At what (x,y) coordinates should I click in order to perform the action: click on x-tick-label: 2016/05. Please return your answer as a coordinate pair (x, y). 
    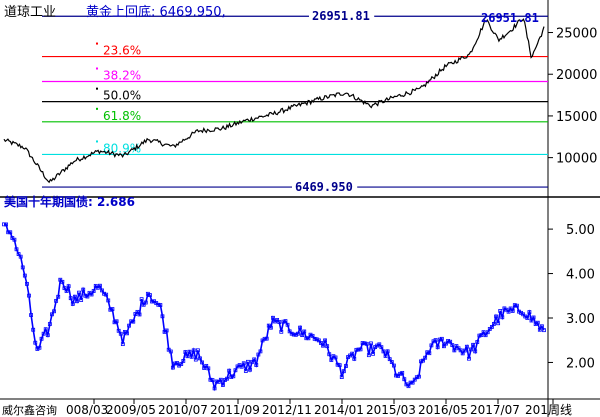
    Looking at the image, I should click on (443, 410).